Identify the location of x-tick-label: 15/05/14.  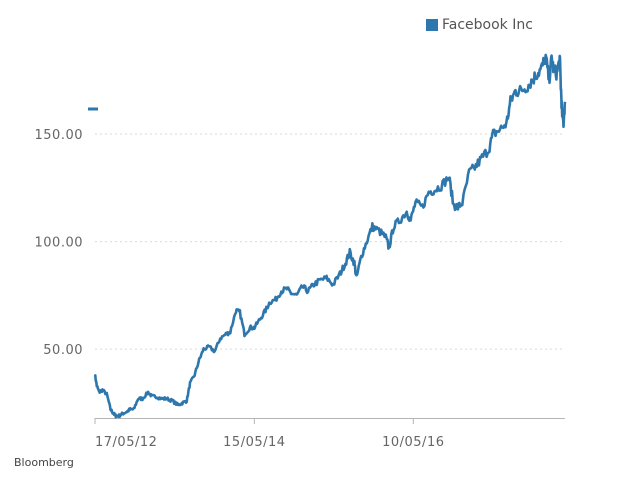
(254, 442).